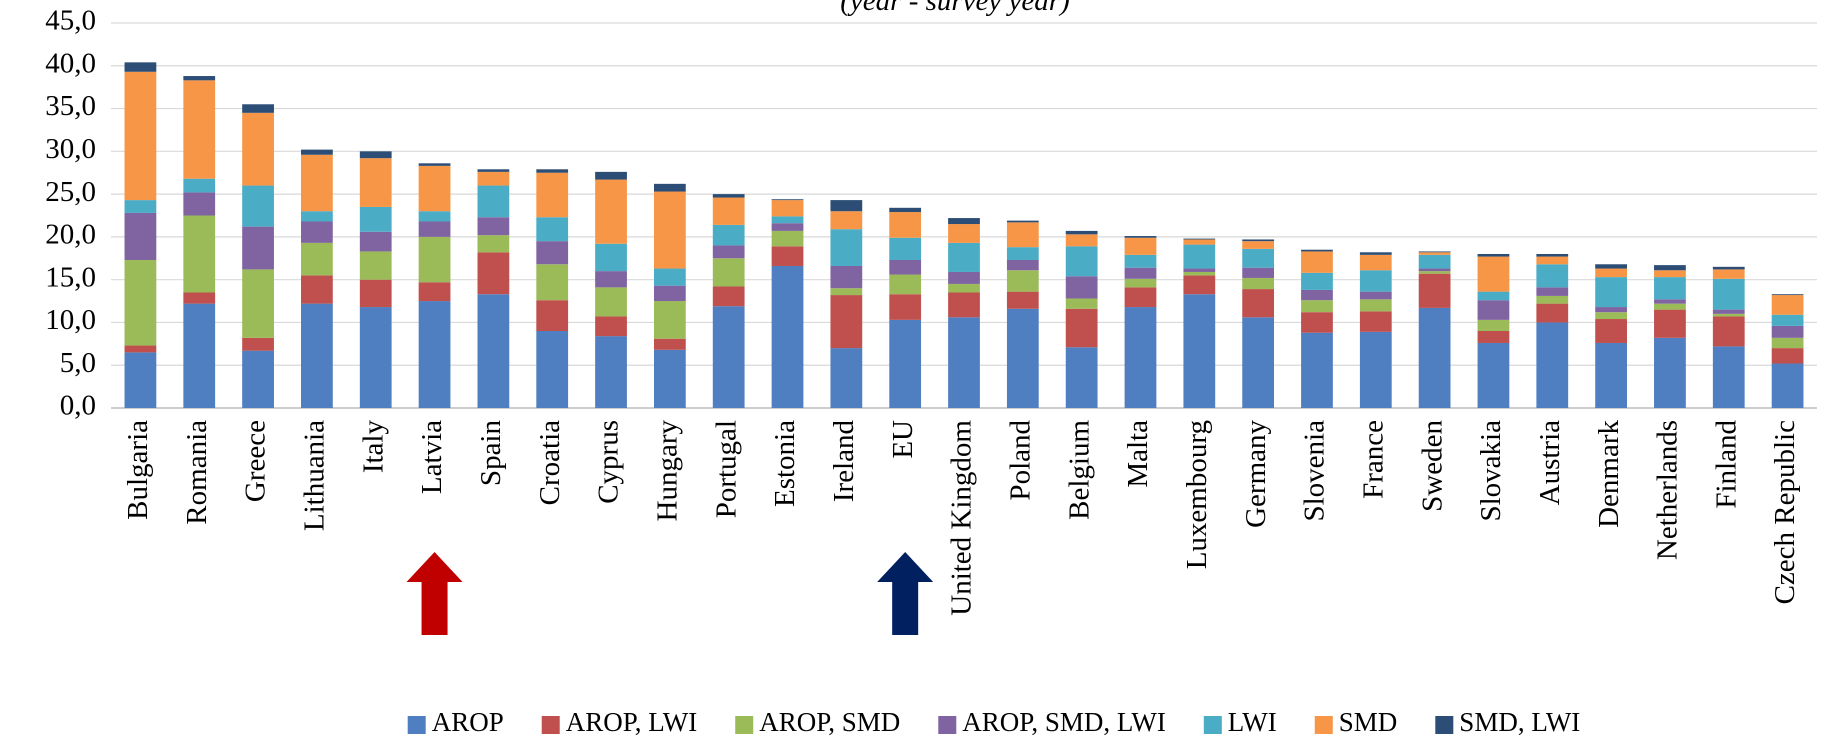  I want to click on x-tick-label: Hungary, so click(668, 471).